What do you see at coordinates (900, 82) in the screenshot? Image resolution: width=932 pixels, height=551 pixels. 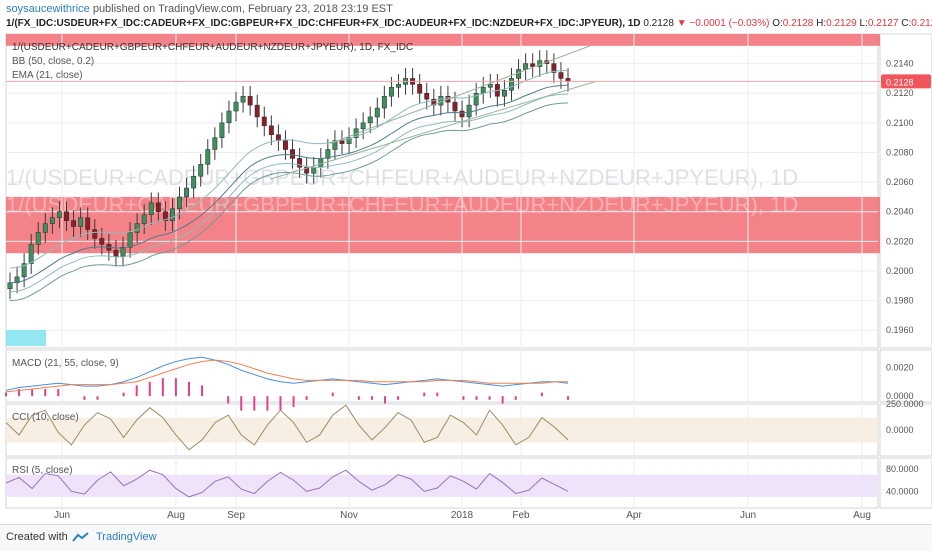 I see `price-tag-label: 0.2128` at bounding box center [900, 82].